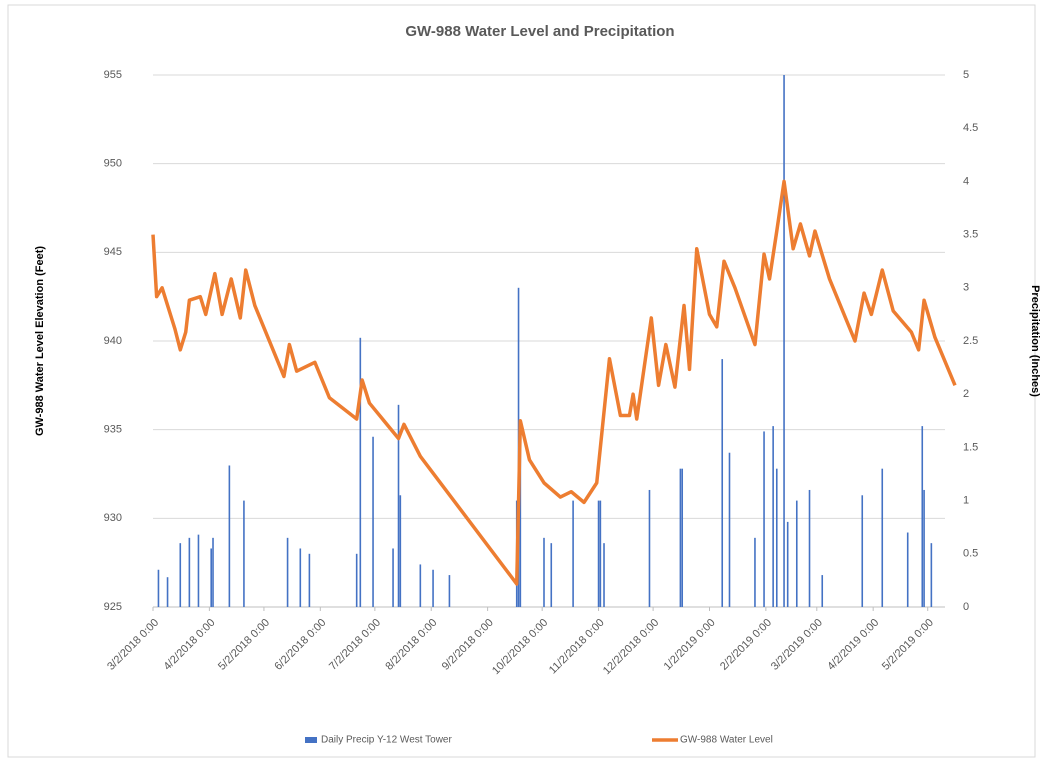  What do you see at coordinates (966, 288) in the screenshot?
I see `y2-tick-label: 3` at bounding box center [966, 288].